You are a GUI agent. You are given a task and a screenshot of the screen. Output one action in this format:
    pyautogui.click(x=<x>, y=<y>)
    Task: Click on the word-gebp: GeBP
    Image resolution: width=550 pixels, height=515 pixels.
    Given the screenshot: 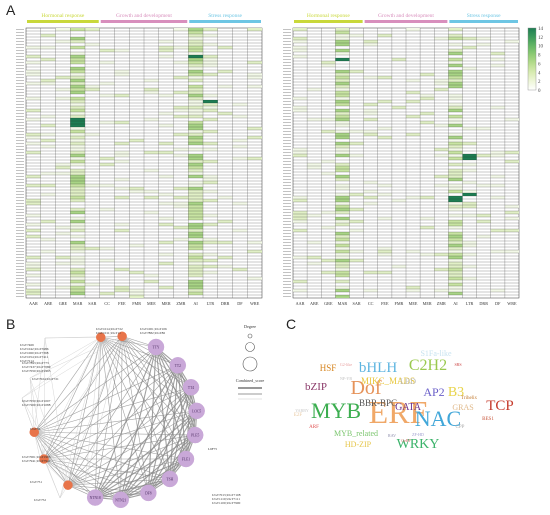 What is the action you would take?
    pyautogui.click(x=406, y=440)
    